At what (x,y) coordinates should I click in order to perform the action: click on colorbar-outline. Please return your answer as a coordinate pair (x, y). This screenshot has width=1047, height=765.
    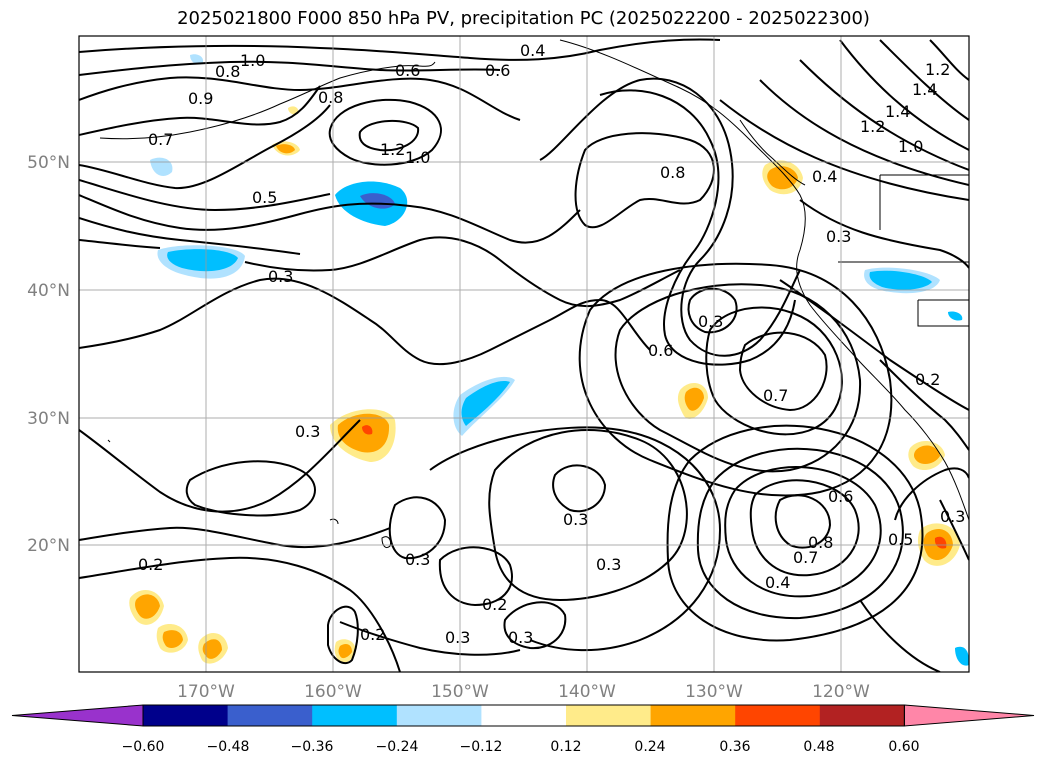
    Looking at the image, I should click on (523, 715).